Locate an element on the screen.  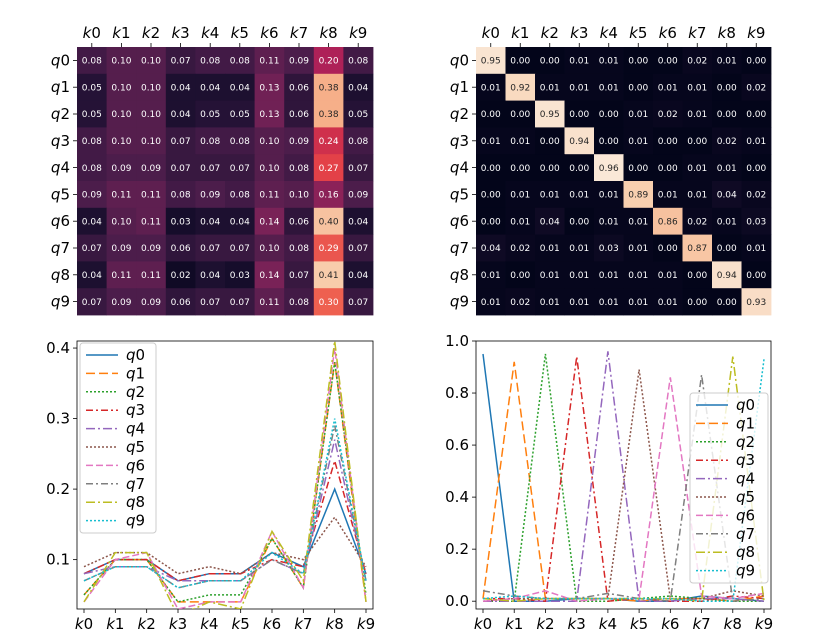
cell-value-label: 0.86 is located at coordinates (668, 222).